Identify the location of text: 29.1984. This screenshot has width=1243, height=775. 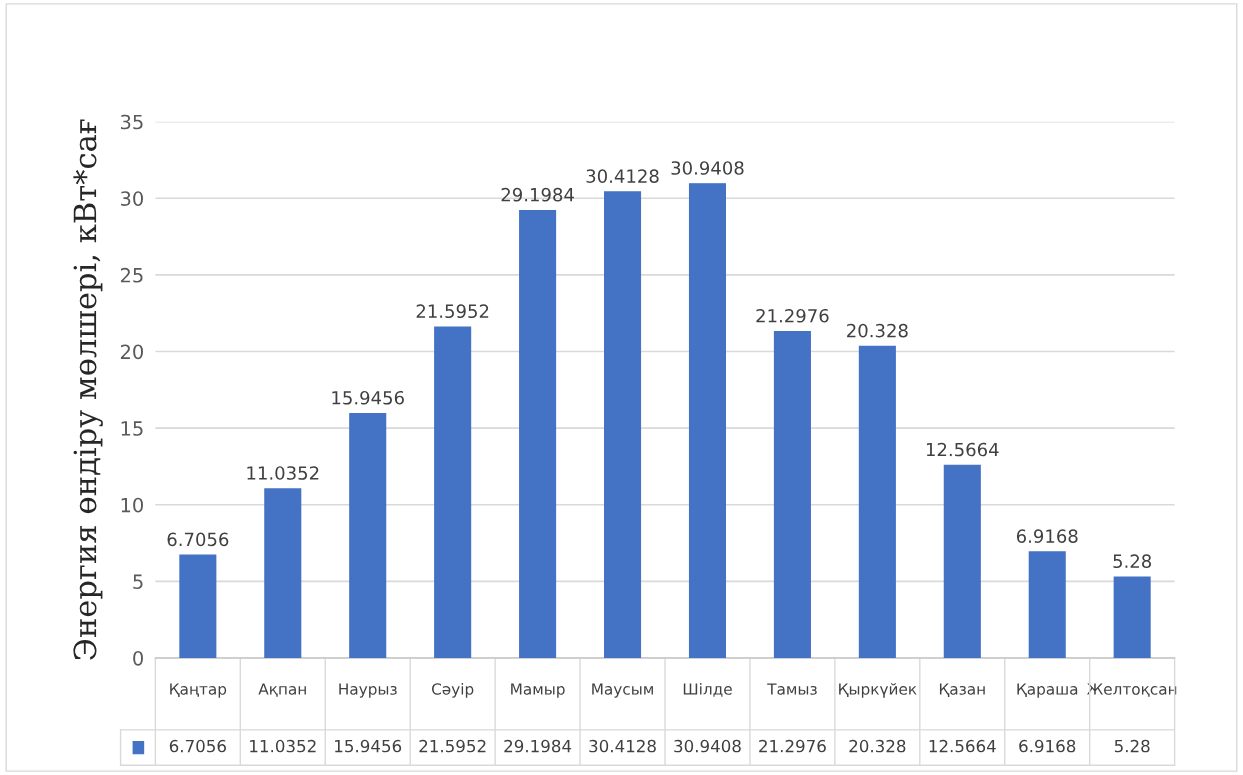
(538, 746).